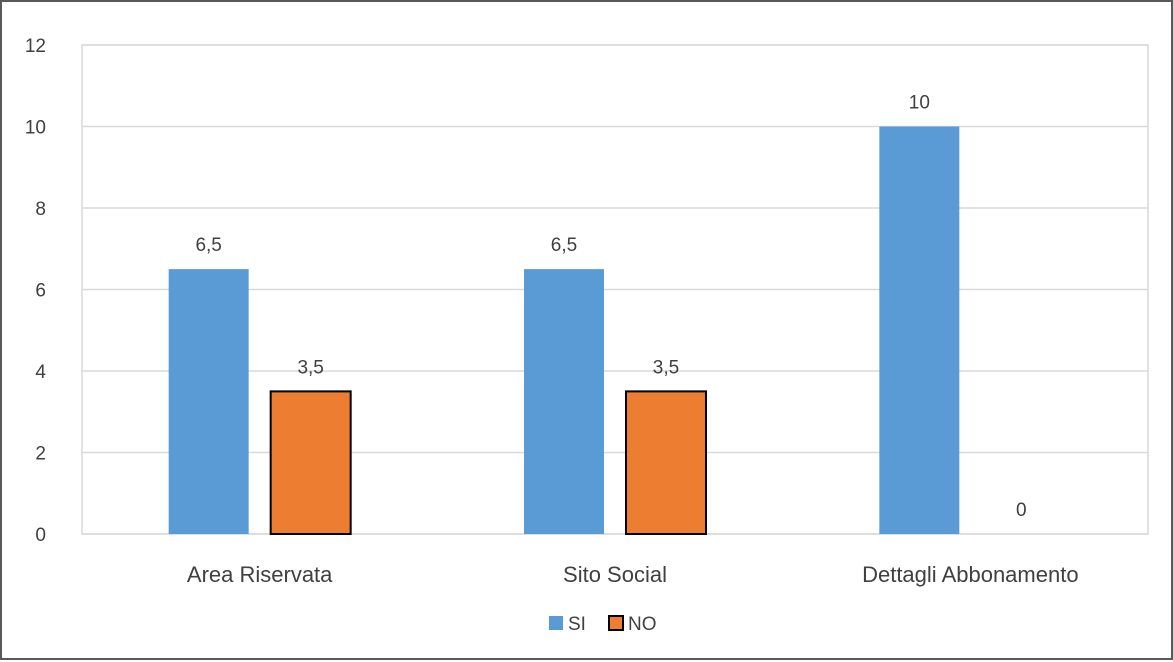  What do you see at coordinates (577, 624) in the screenshot?
I see `legend-label-si: SI` at bounding box center [577, 624].